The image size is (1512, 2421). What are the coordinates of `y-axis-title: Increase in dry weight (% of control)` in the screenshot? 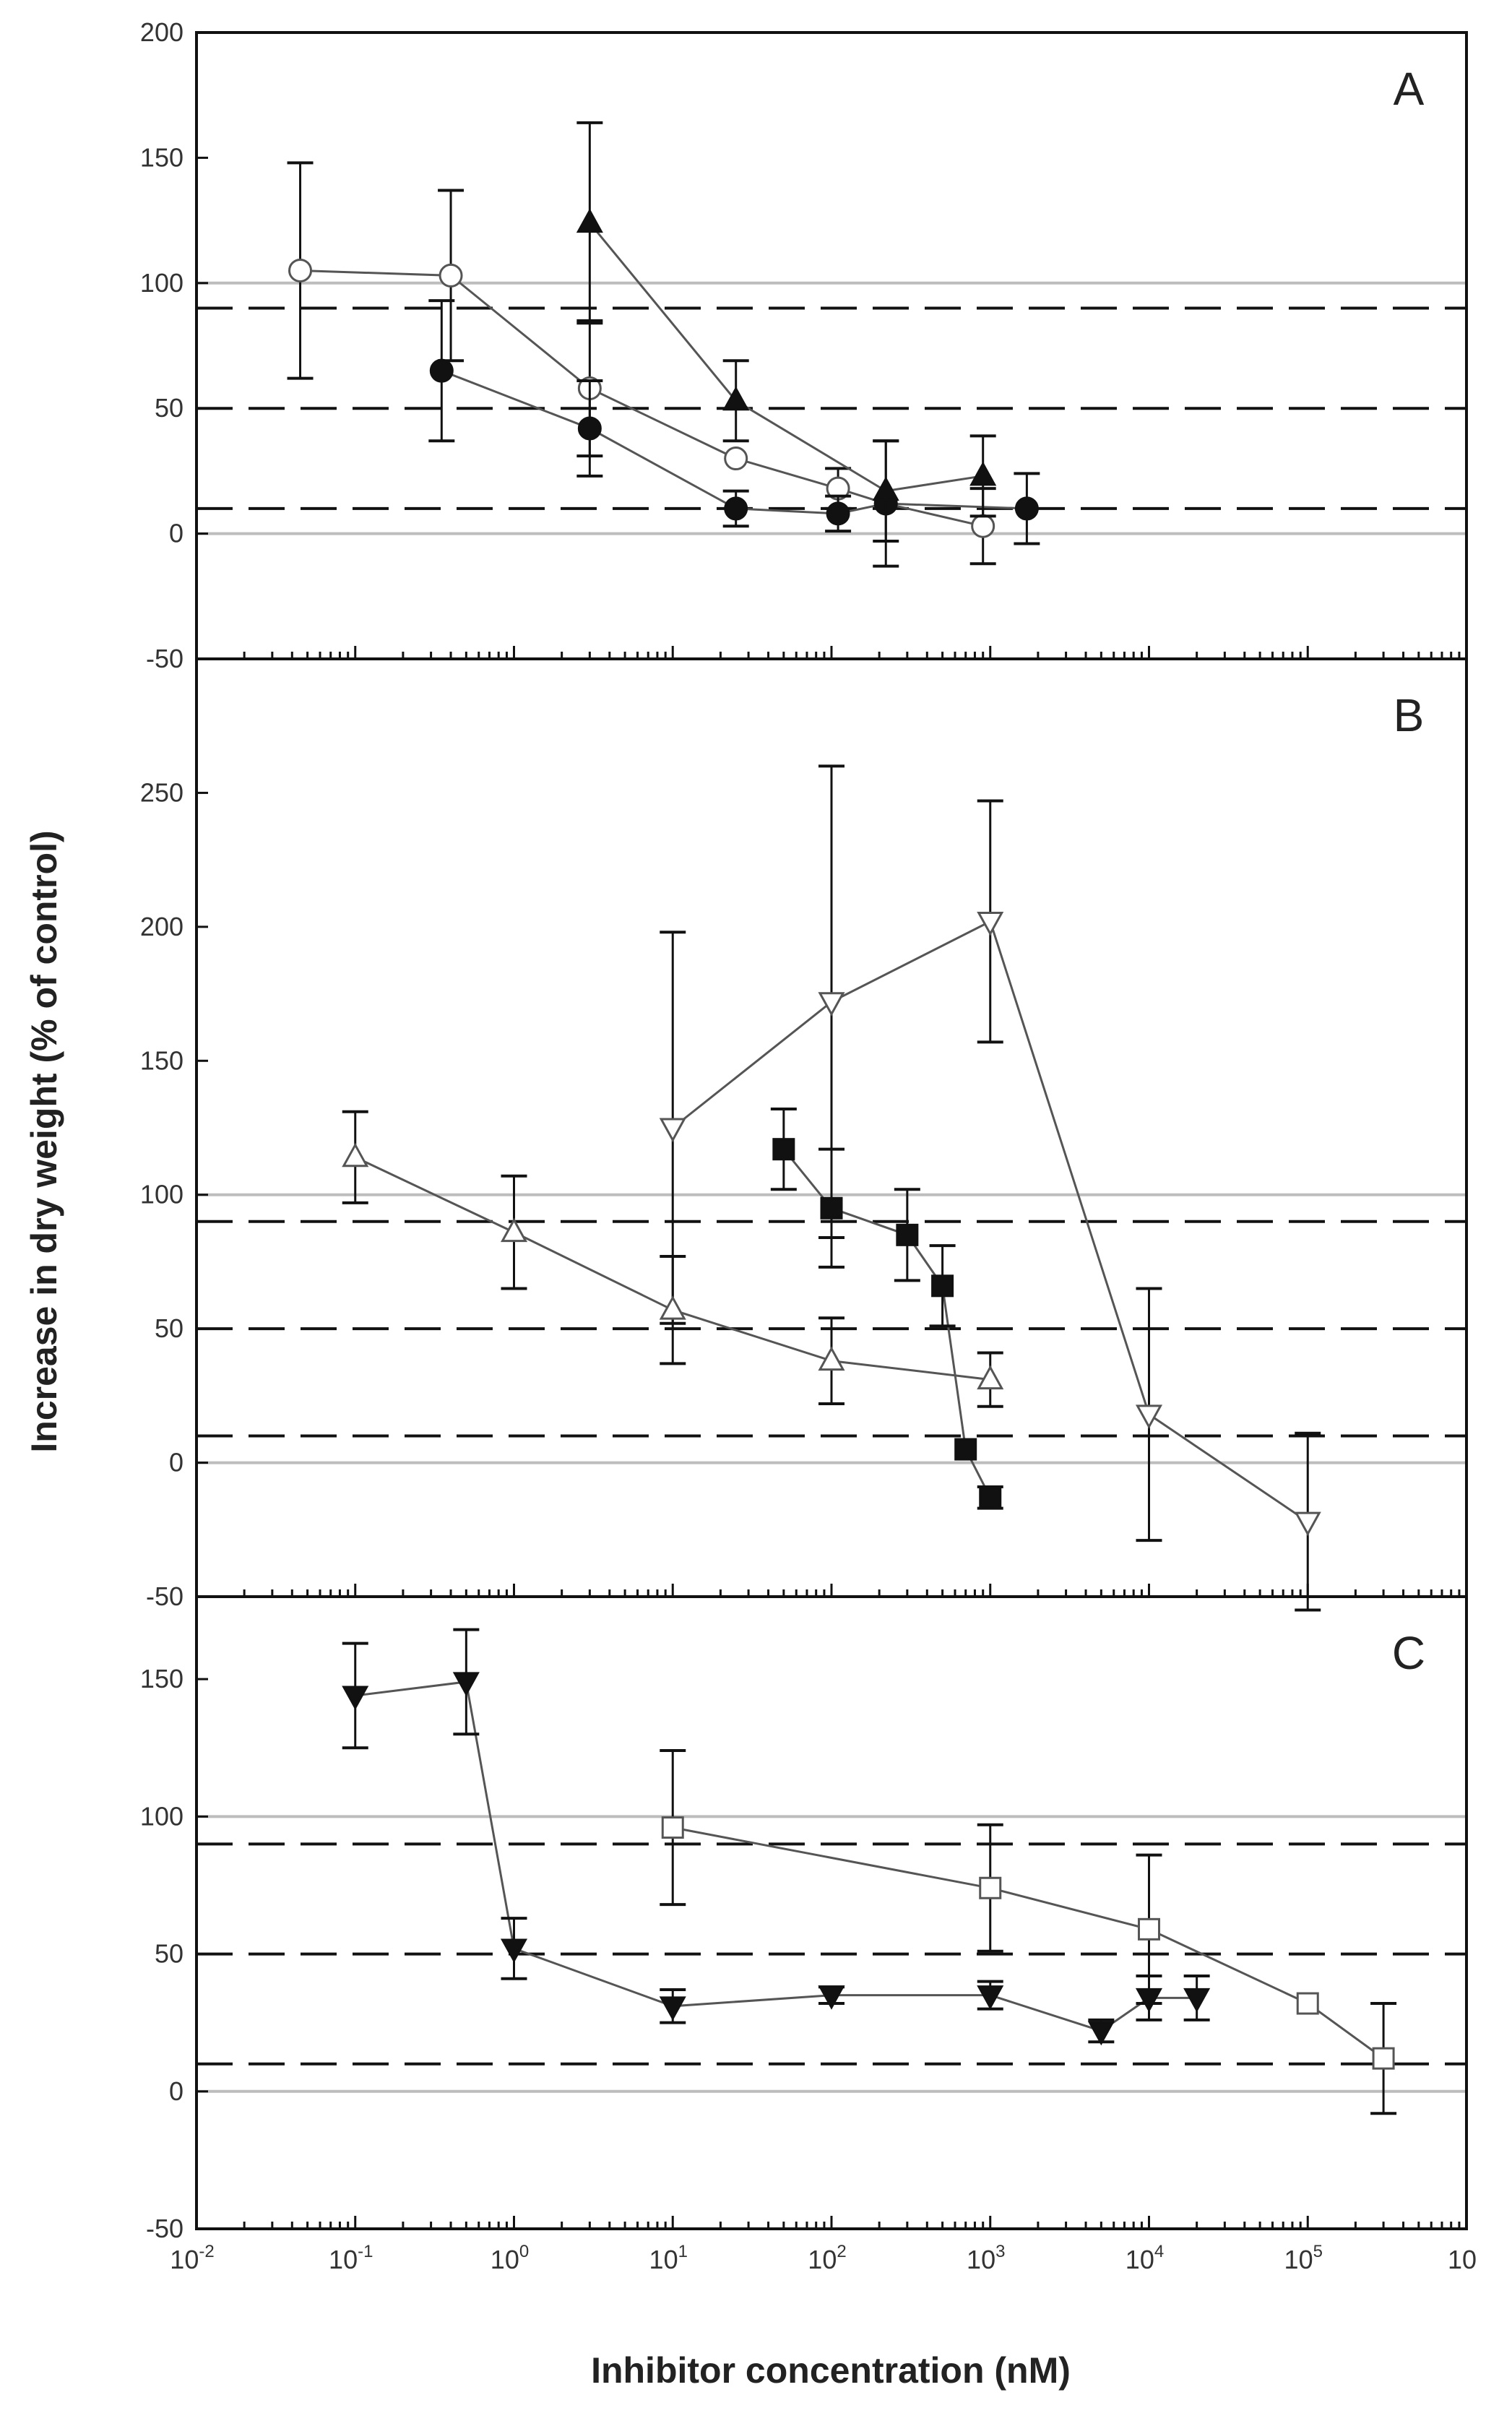 It's located at (44, 1141).